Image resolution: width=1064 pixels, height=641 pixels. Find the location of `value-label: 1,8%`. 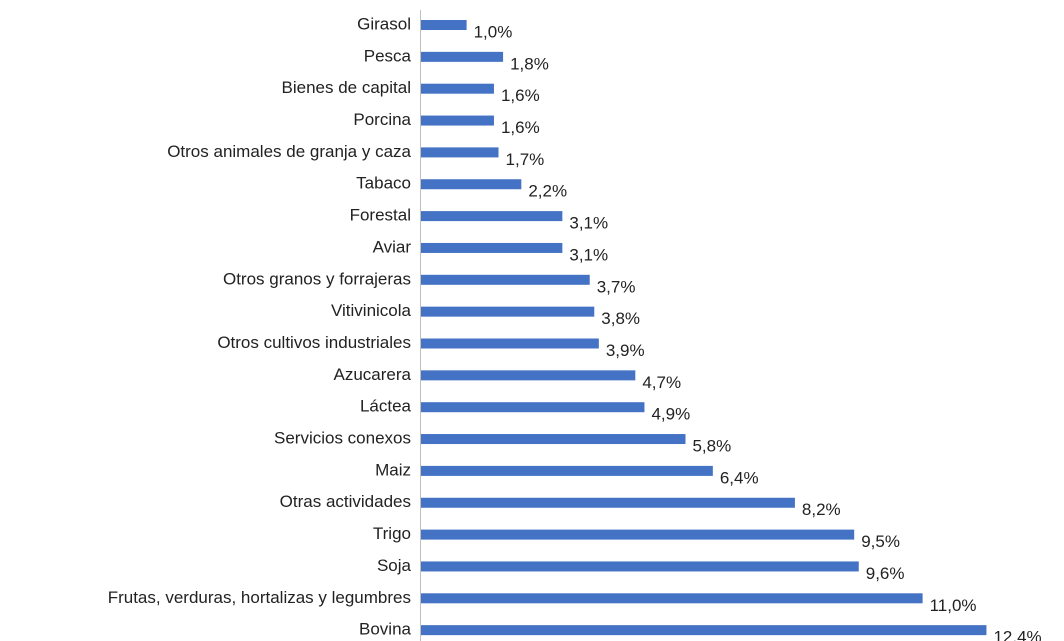

value-label: 1,8% is located at coordinates (529, 63).